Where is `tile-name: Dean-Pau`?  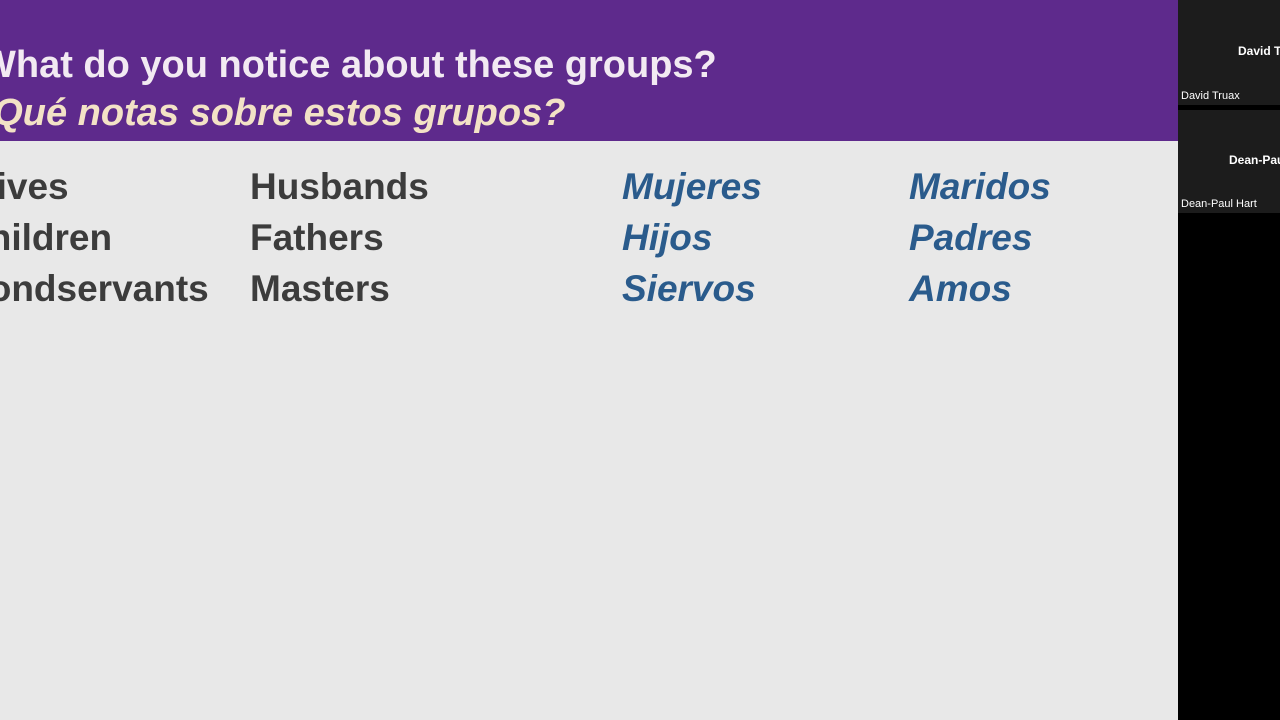
tile-name: Dean-Pau is located at coordinates (1254, 160).